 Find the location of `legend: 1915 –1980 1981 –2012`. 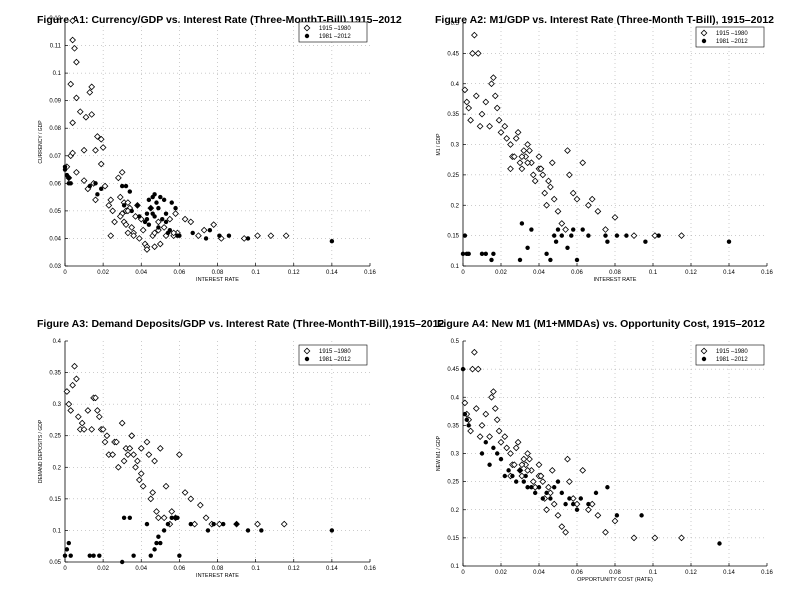

legend: 1915 –1980 1981 –2012 is located at coordinates (333, 355).